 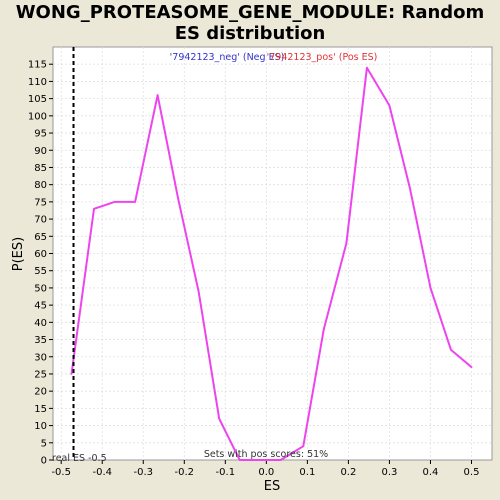 What do you see at coordinates (40, 168) in the screenshot?
I see `y-tick-label: 85` at bounding box center [40, 168].